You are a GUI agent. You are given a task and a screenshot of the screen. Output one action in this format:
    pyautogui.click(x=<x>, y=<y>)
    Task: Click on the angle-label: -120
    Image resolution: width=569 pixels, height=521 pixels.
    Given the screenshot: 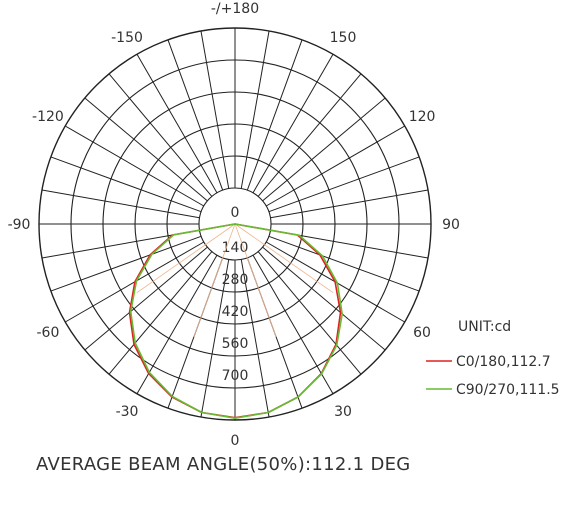 What is the action you would take?
    pyautogui.click(x=48, y=117)
    